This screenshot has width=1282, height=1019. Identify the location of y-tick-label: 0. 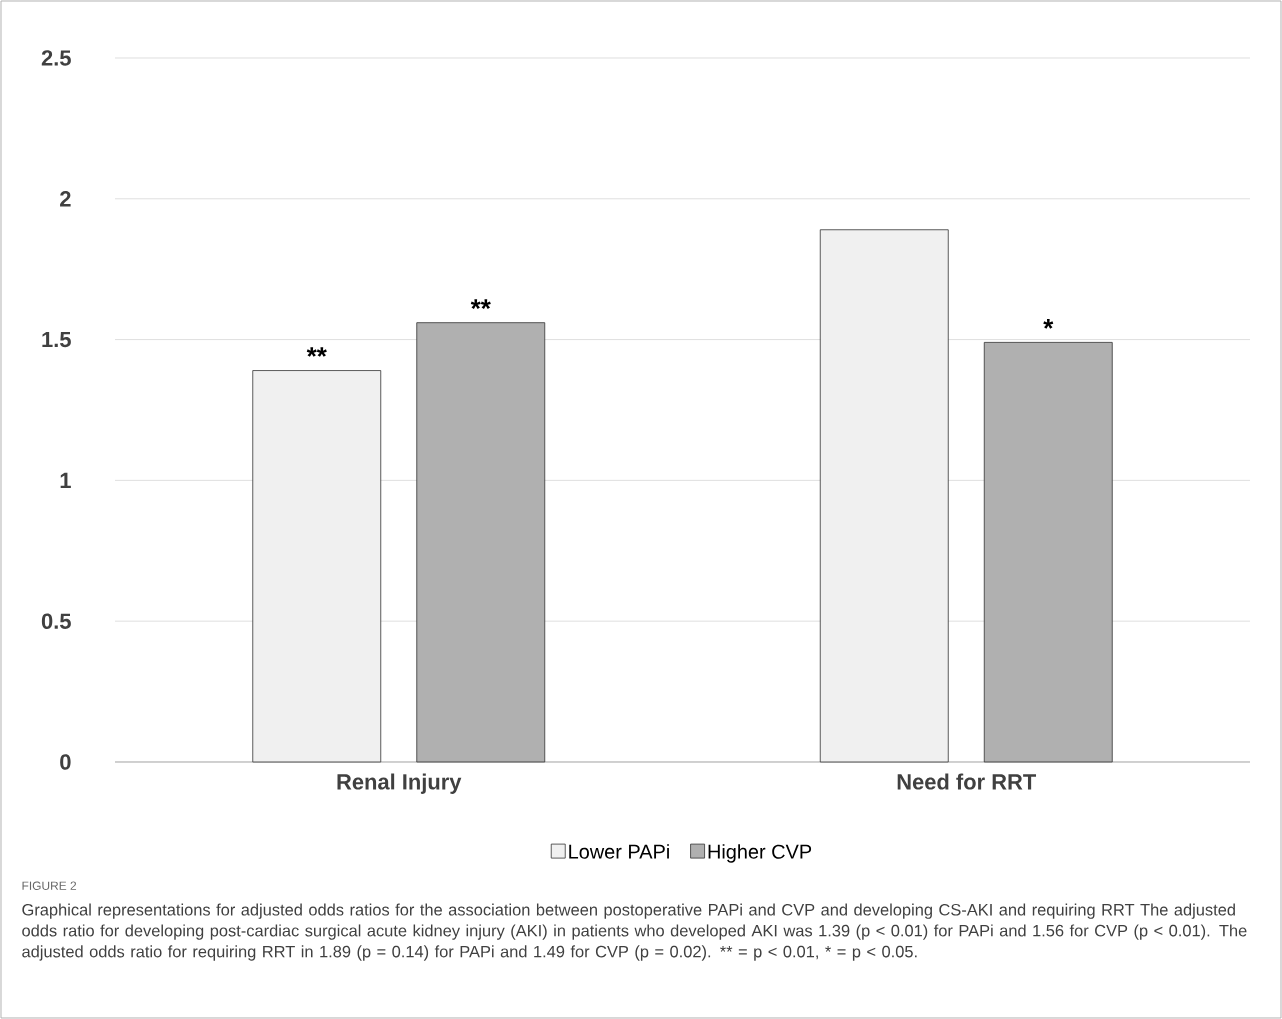
(65, 762).